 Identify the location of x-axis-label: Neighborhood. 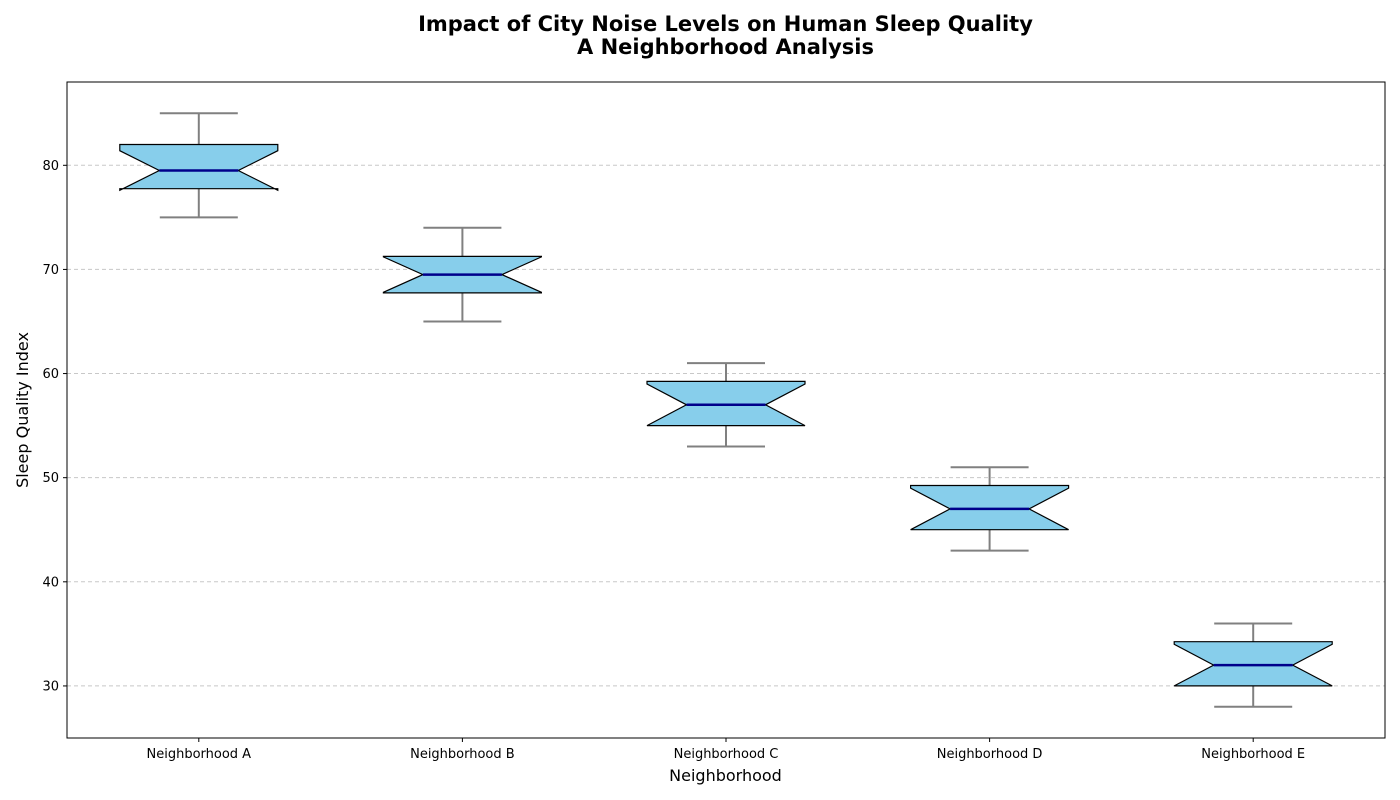
(725, 775).